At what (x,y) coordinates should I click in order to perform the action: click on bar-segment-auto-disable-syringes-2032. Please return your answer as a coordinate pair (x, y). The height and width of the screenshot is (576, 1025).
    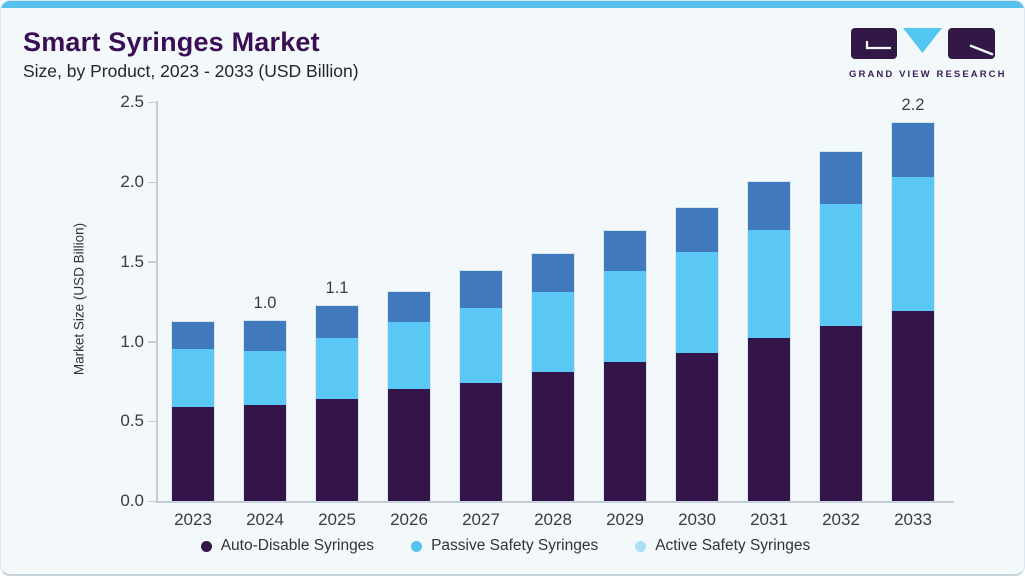
    Looking at the image, I should click on (841, 413).